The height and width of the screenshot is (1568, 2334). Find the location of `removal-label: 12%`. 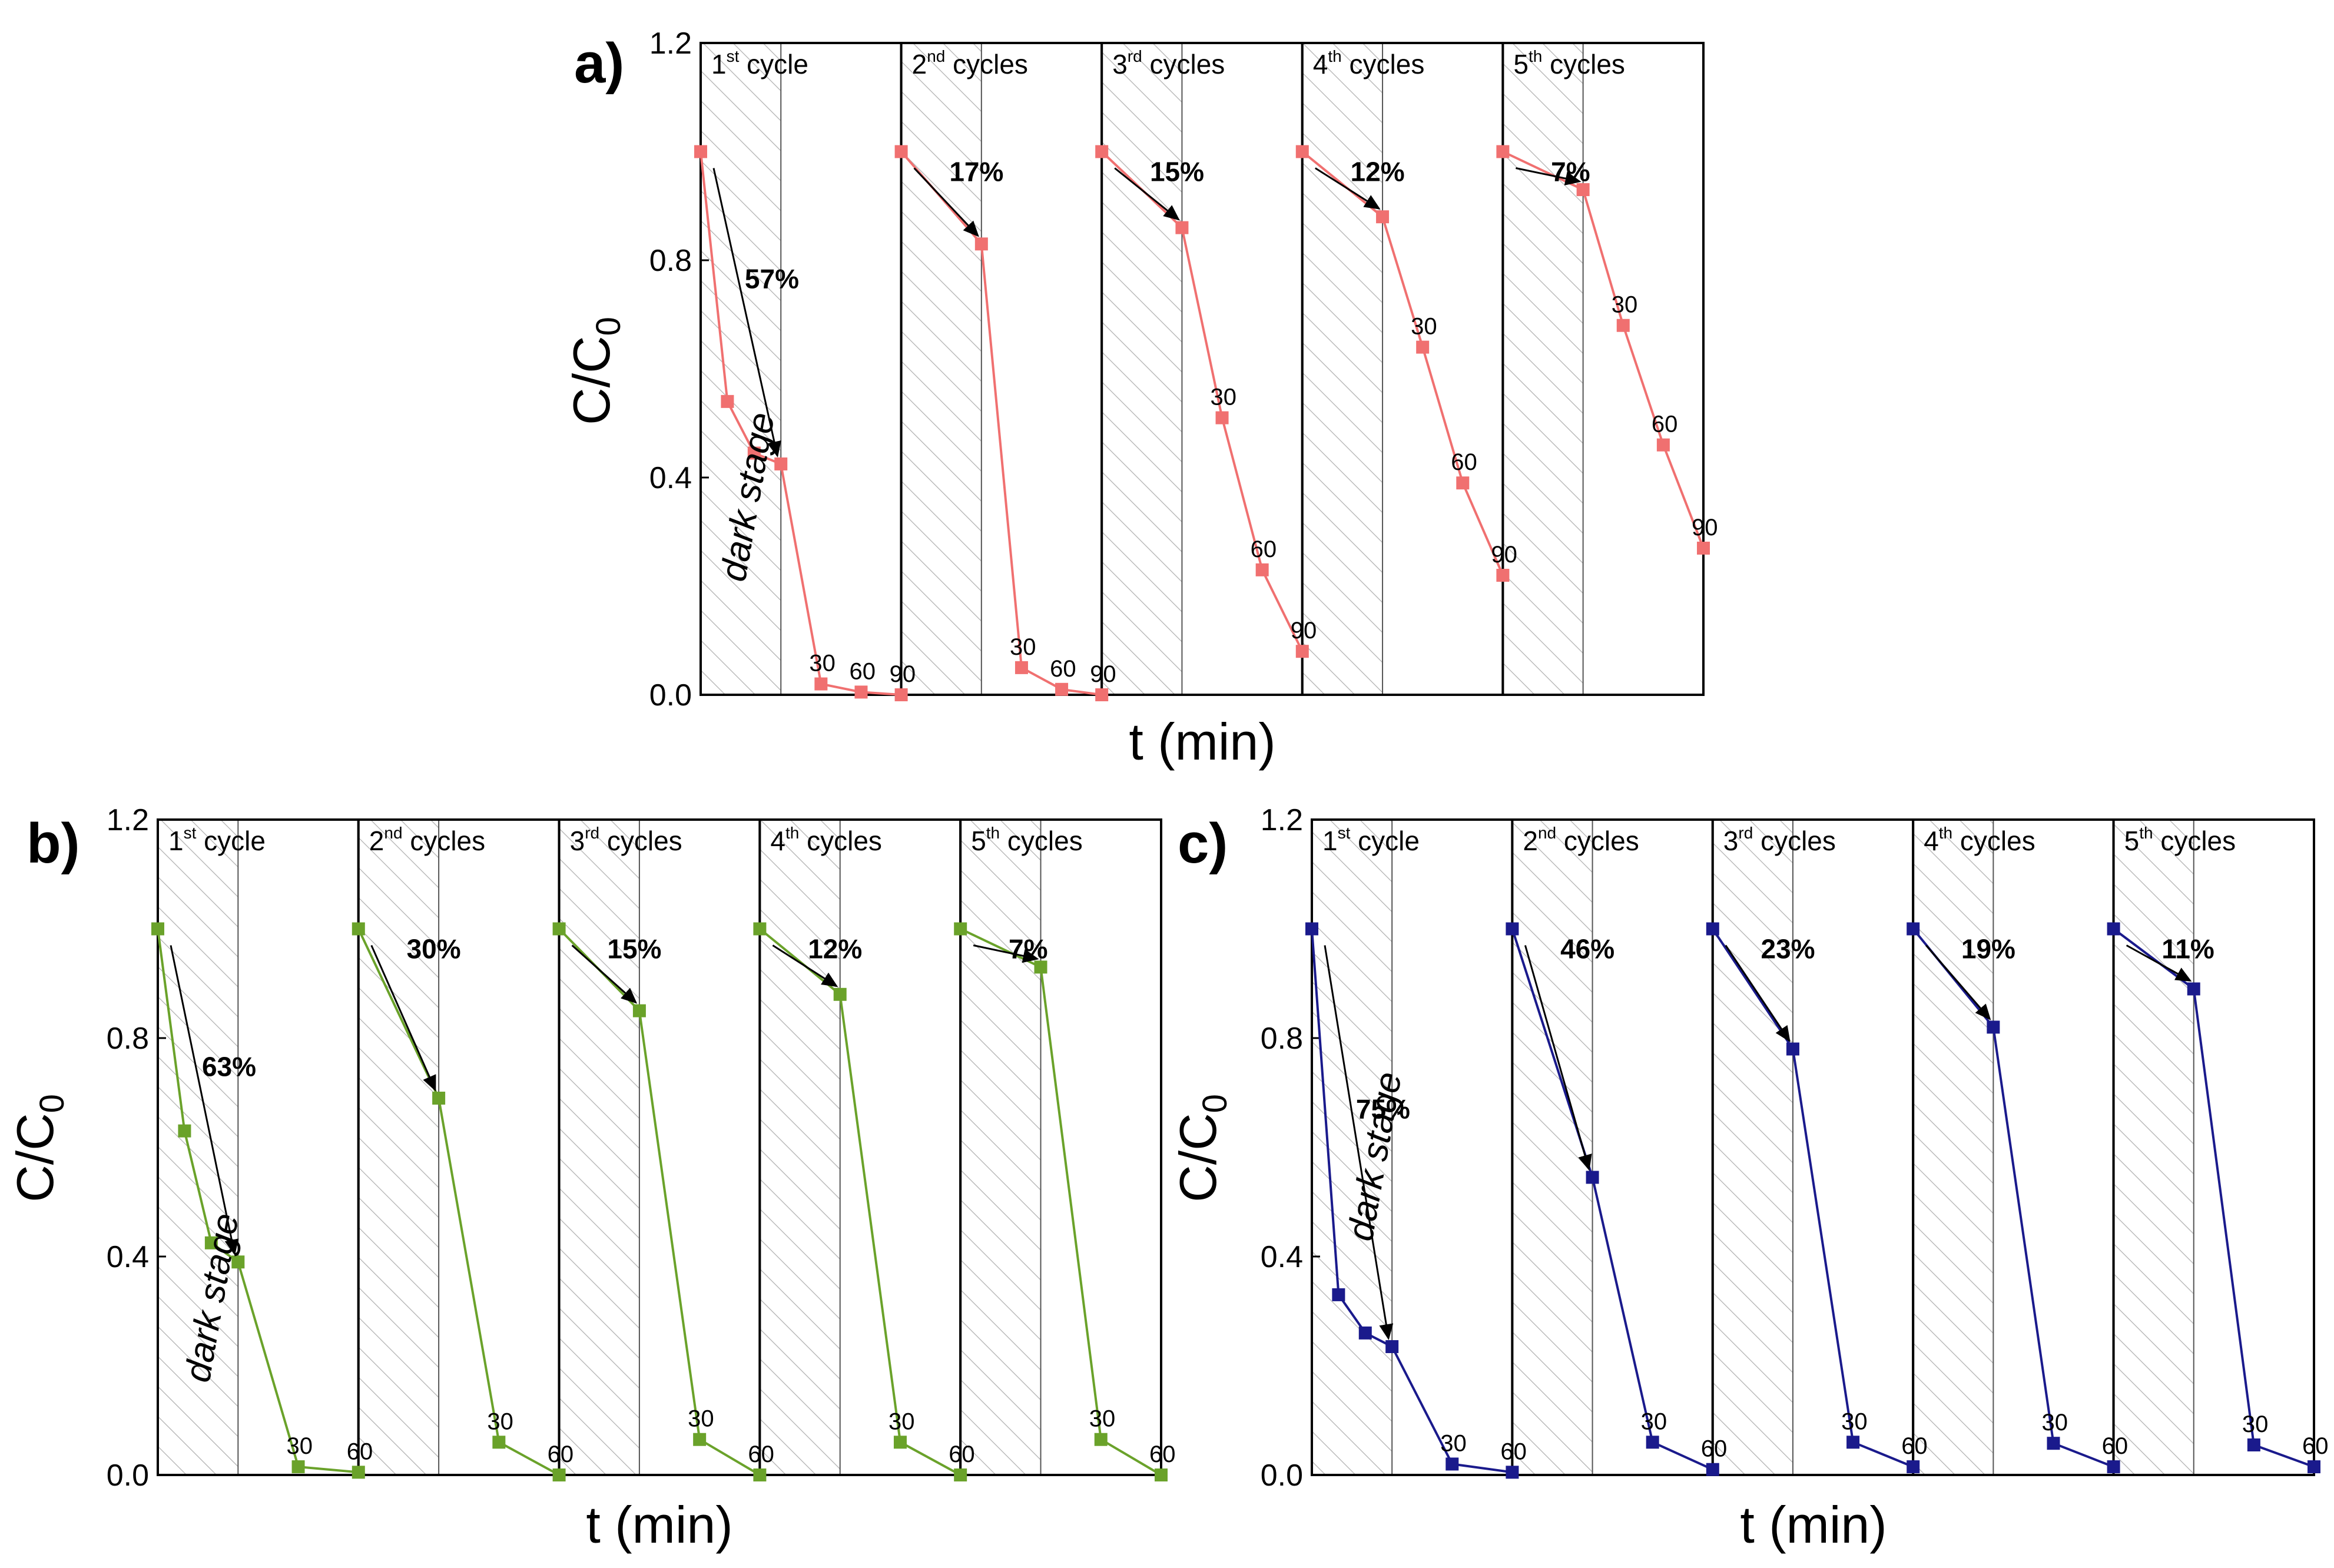

removal-label: 12% is located at coordinates (835, 949).